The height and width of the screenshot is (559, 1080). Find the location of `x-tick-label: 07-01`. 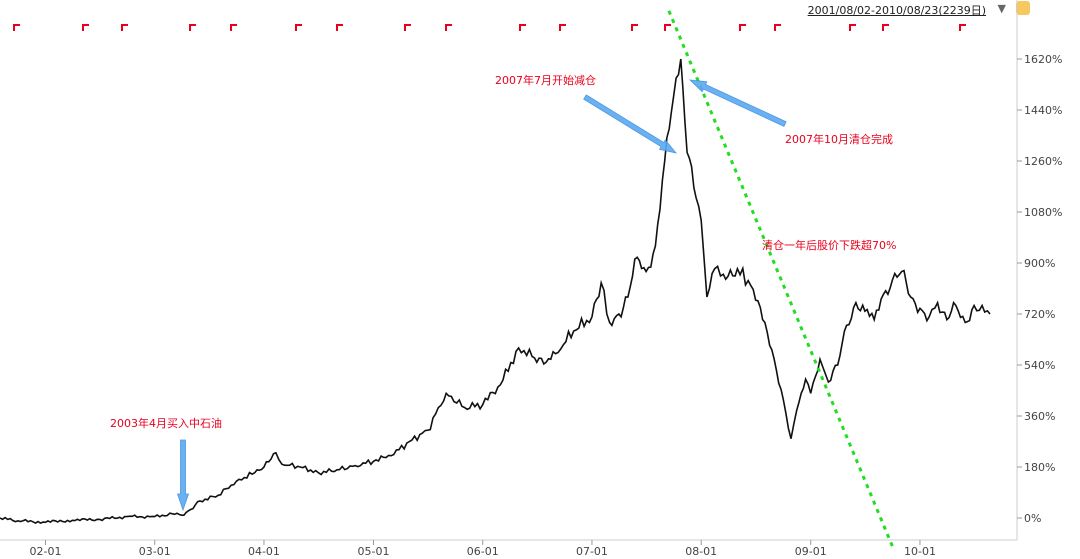

x-tick-label: 07-01 is located at coordinates (592, 551).